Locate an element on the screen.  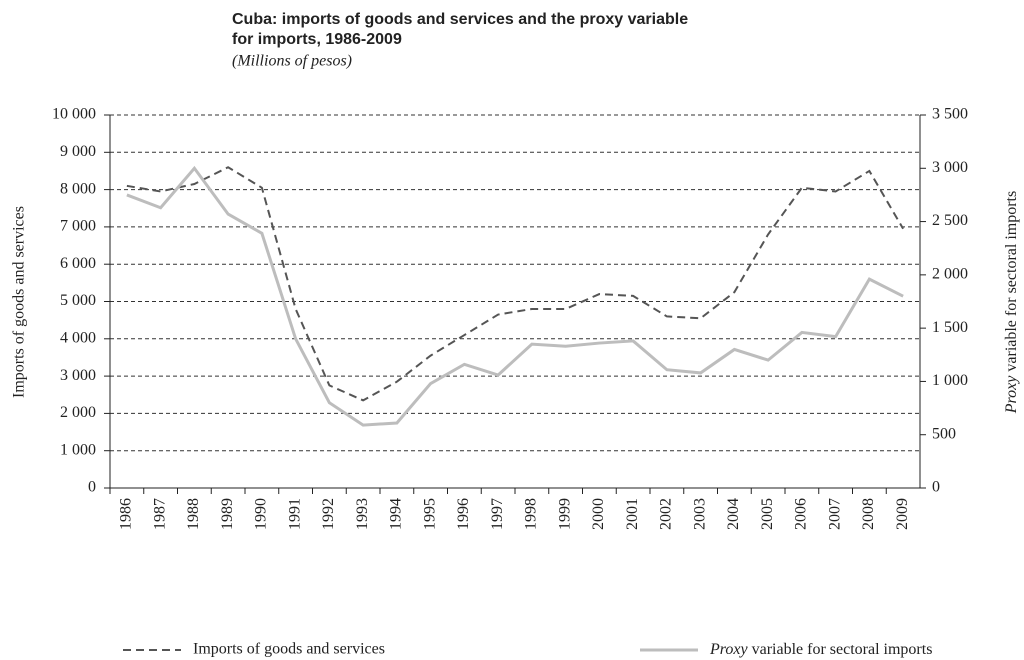
y-tick-label: 10 000 is located at coordinates (74, 114).